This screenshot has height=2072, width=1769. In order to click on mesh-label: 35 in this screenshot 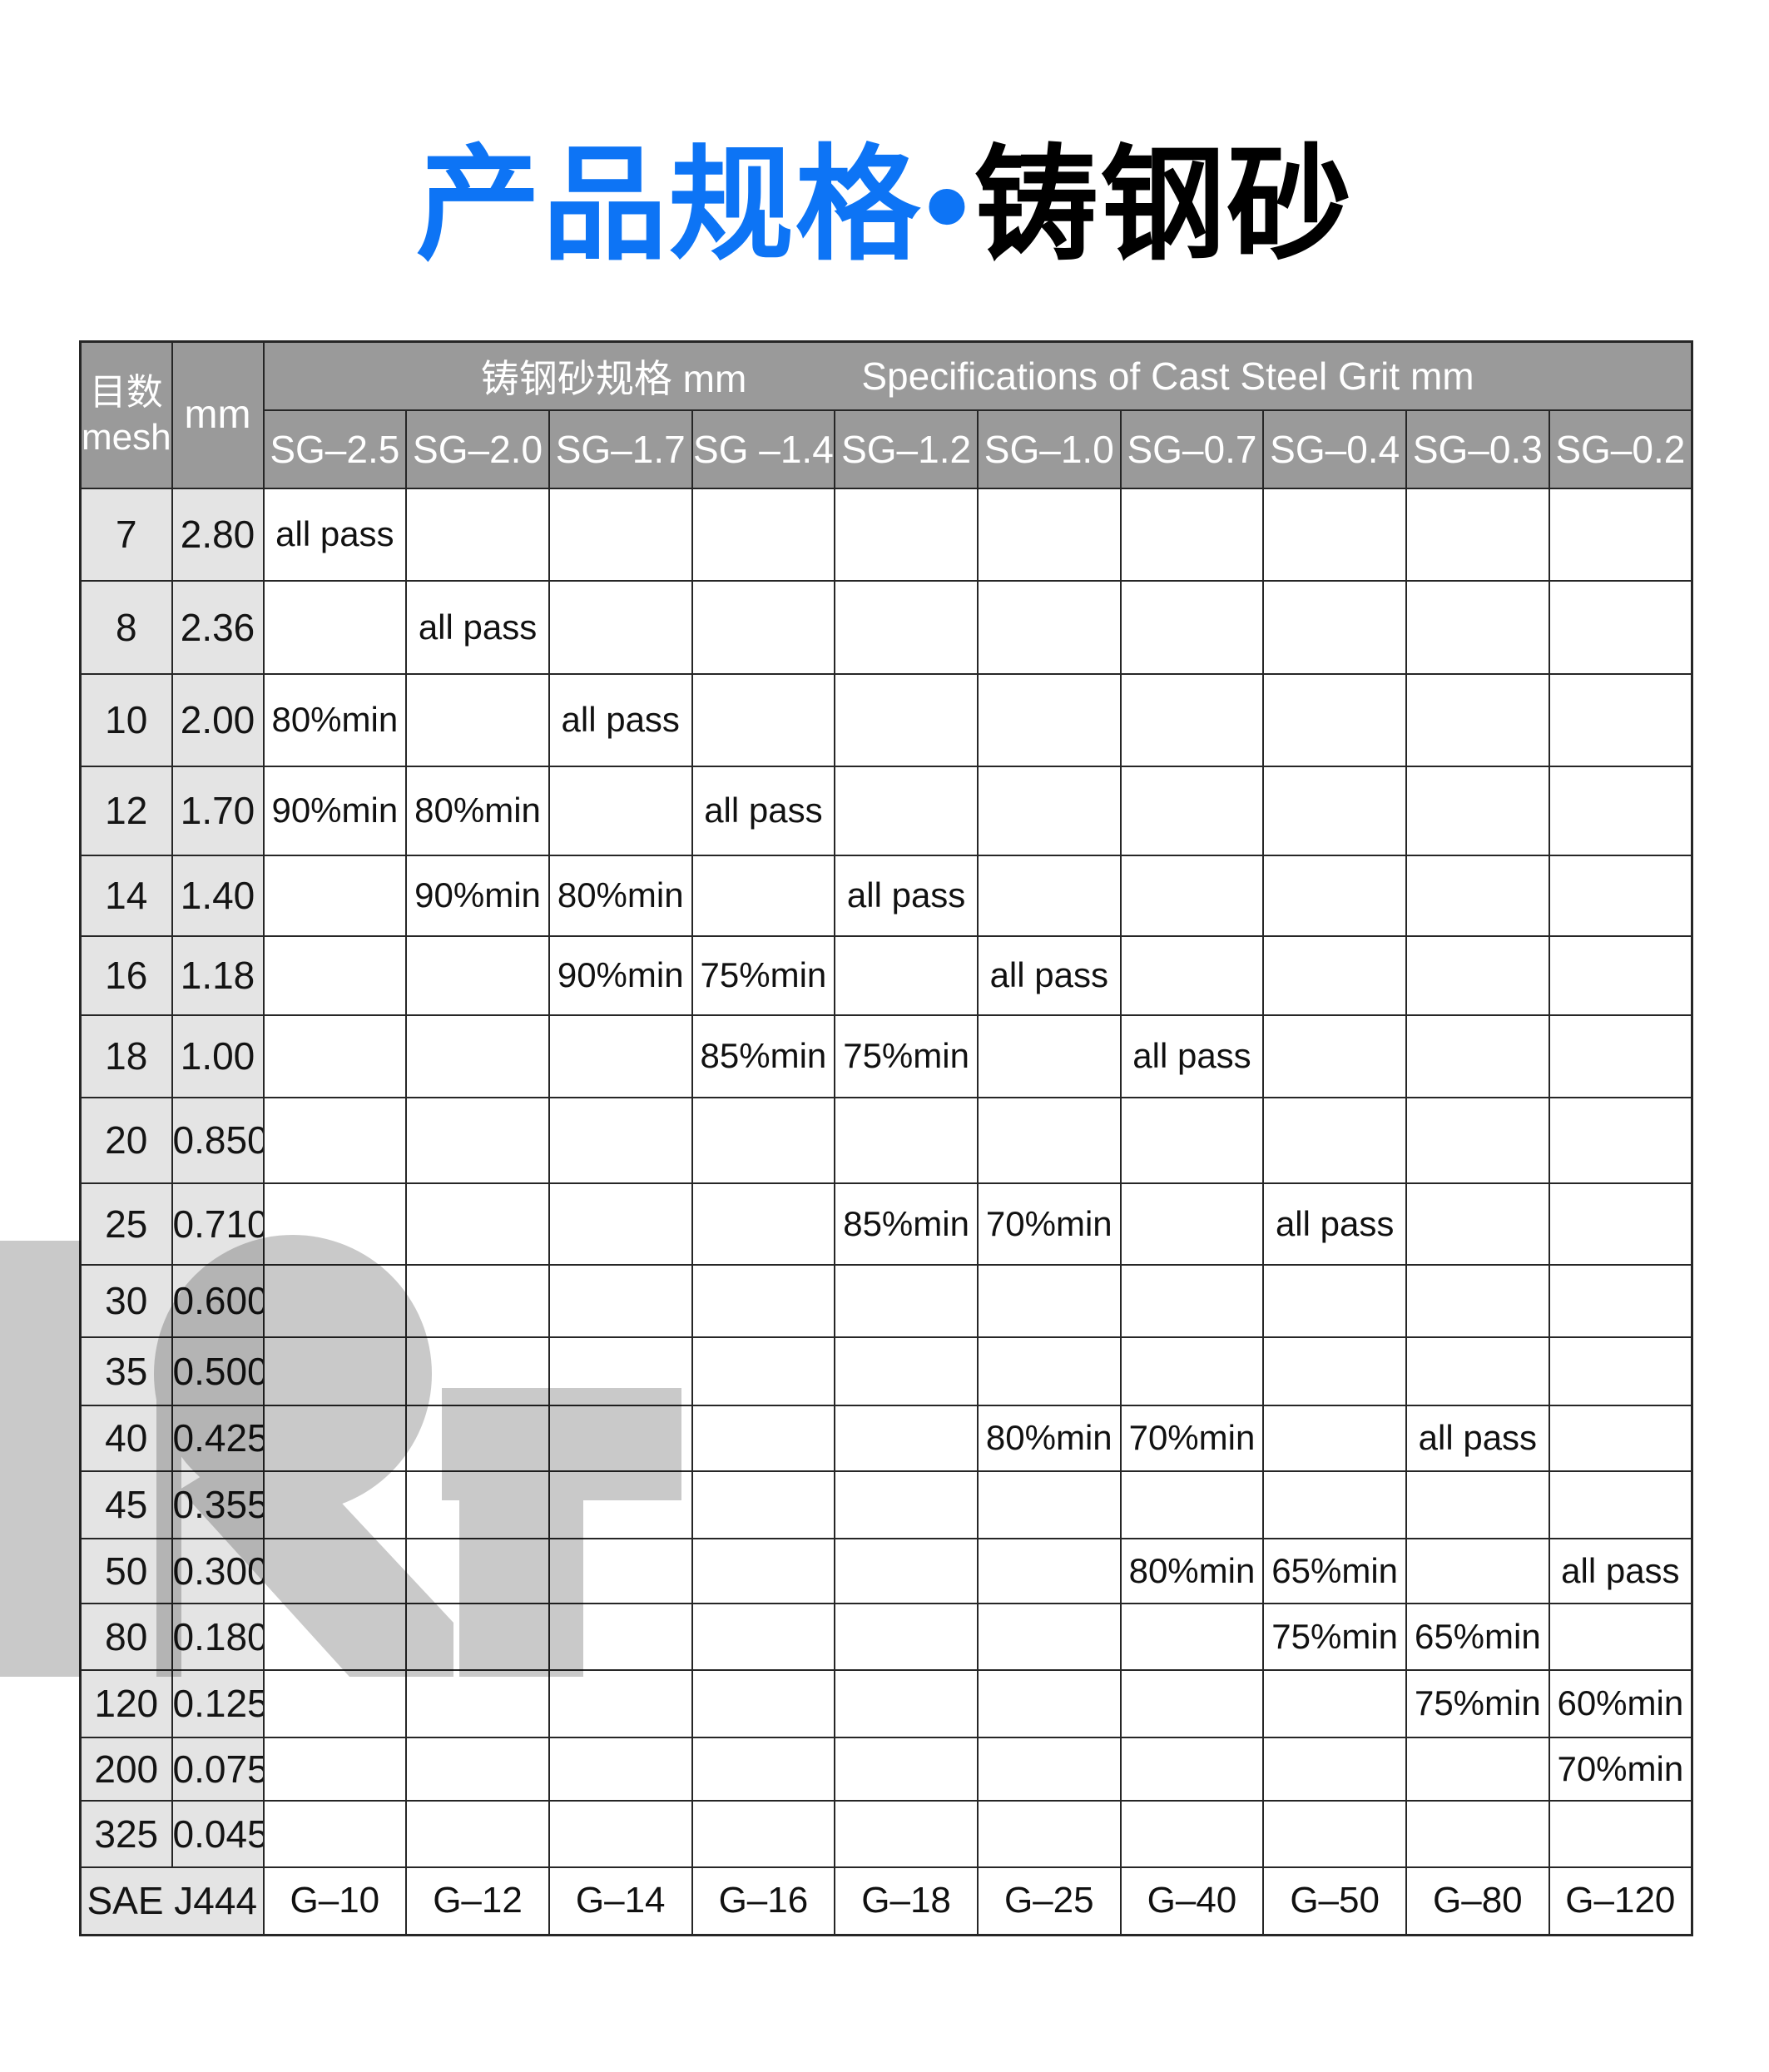, I will do `click(126, 1371)`.